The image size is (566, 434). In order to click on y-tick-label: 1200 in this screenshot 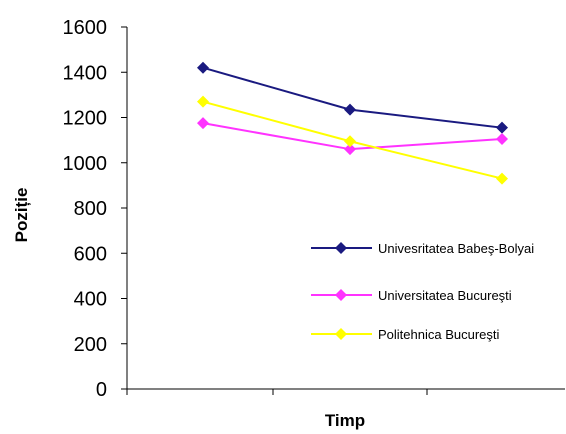, I will do `click(85, 119)`.